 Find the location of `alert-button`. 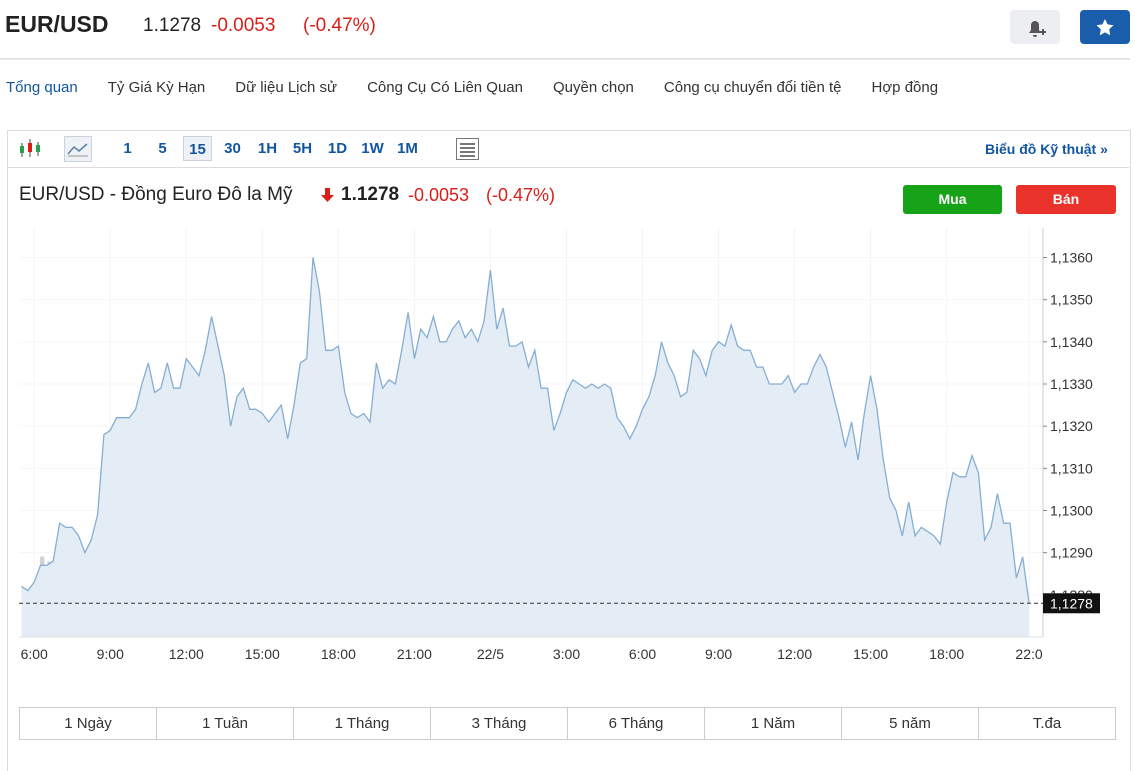

alert-button is located at coordinates (1035, 27).